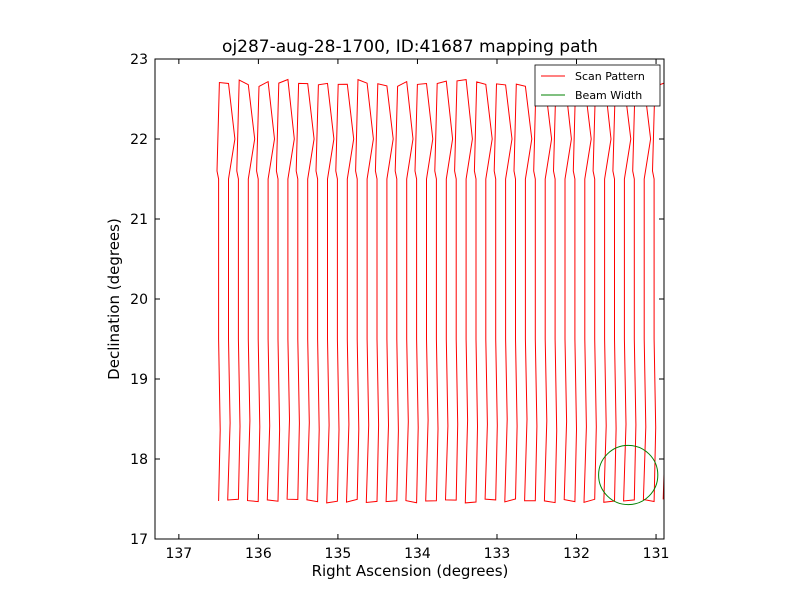 The width and height of the screenshot is (800, 605). What do you see at coordinates (338, 554) in the screenshot?
I see `x-tick-label: 135` at bounding box center [338, 554].